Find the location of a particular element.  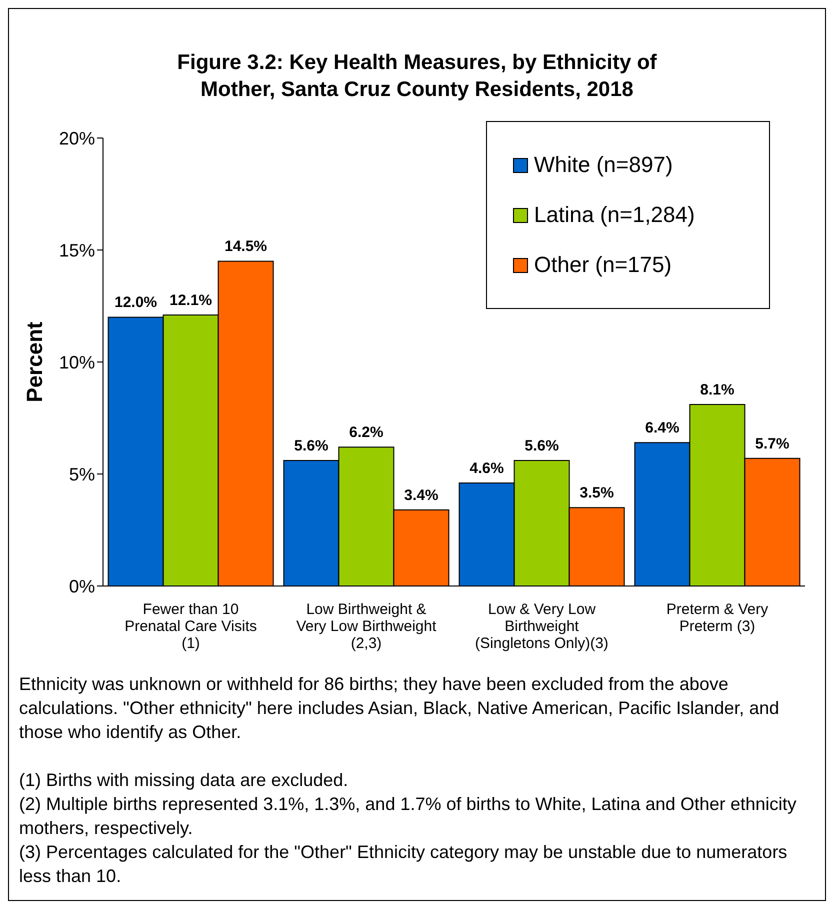

y-tick-label: 5% is located at coordinates (81, 474).